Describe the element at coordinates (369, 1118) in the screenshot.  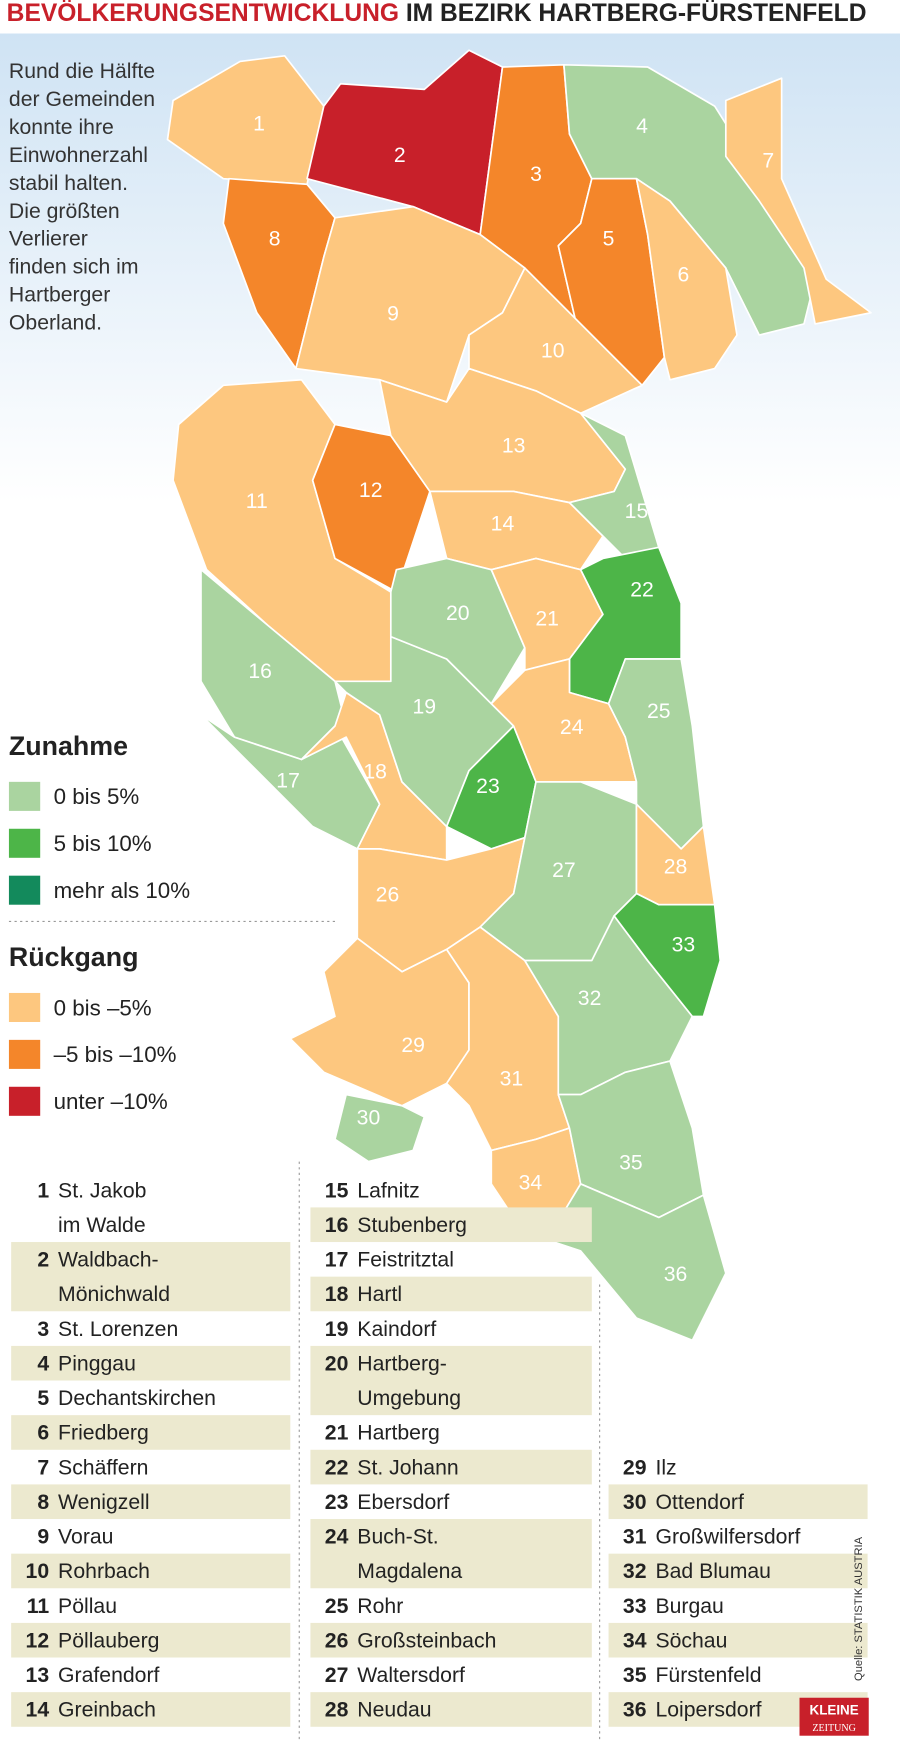
I see `map-number: 30` at that location.